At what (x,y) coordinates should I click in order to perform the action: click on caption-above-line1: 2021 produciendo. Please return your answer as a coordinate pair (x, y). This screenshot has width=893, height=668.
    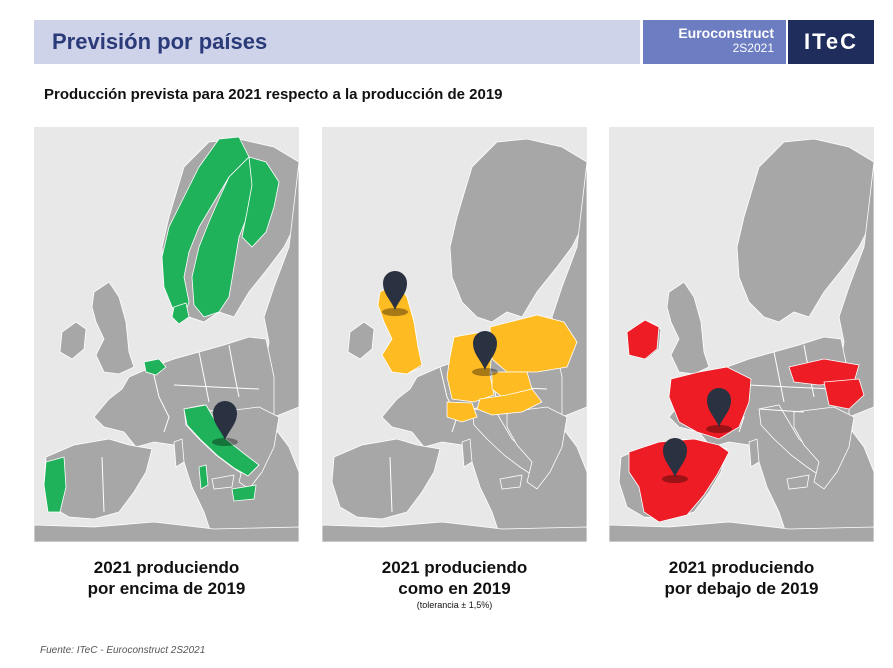
    Looking at the image, I should click on (166, 567).